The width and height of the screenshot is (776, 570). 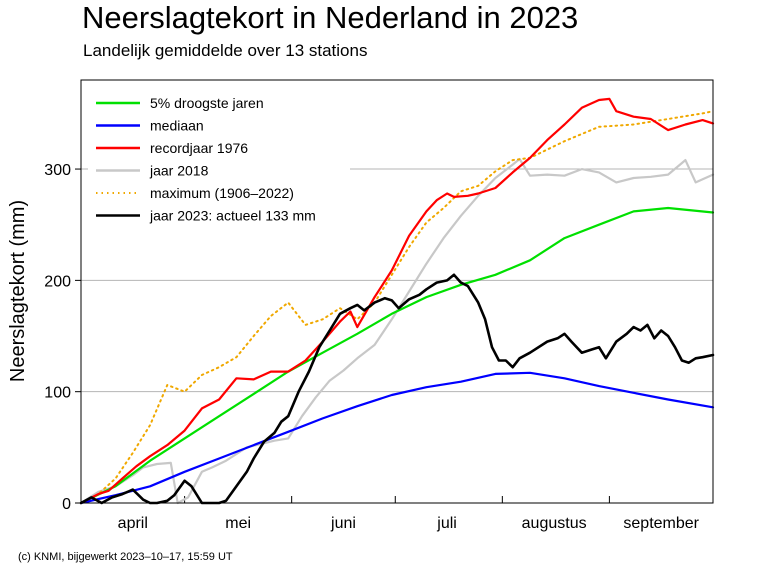 What do you see at coordinates (397, 499) in the screenshot?
I see `month-ticks` at bounding box center [397, 499].